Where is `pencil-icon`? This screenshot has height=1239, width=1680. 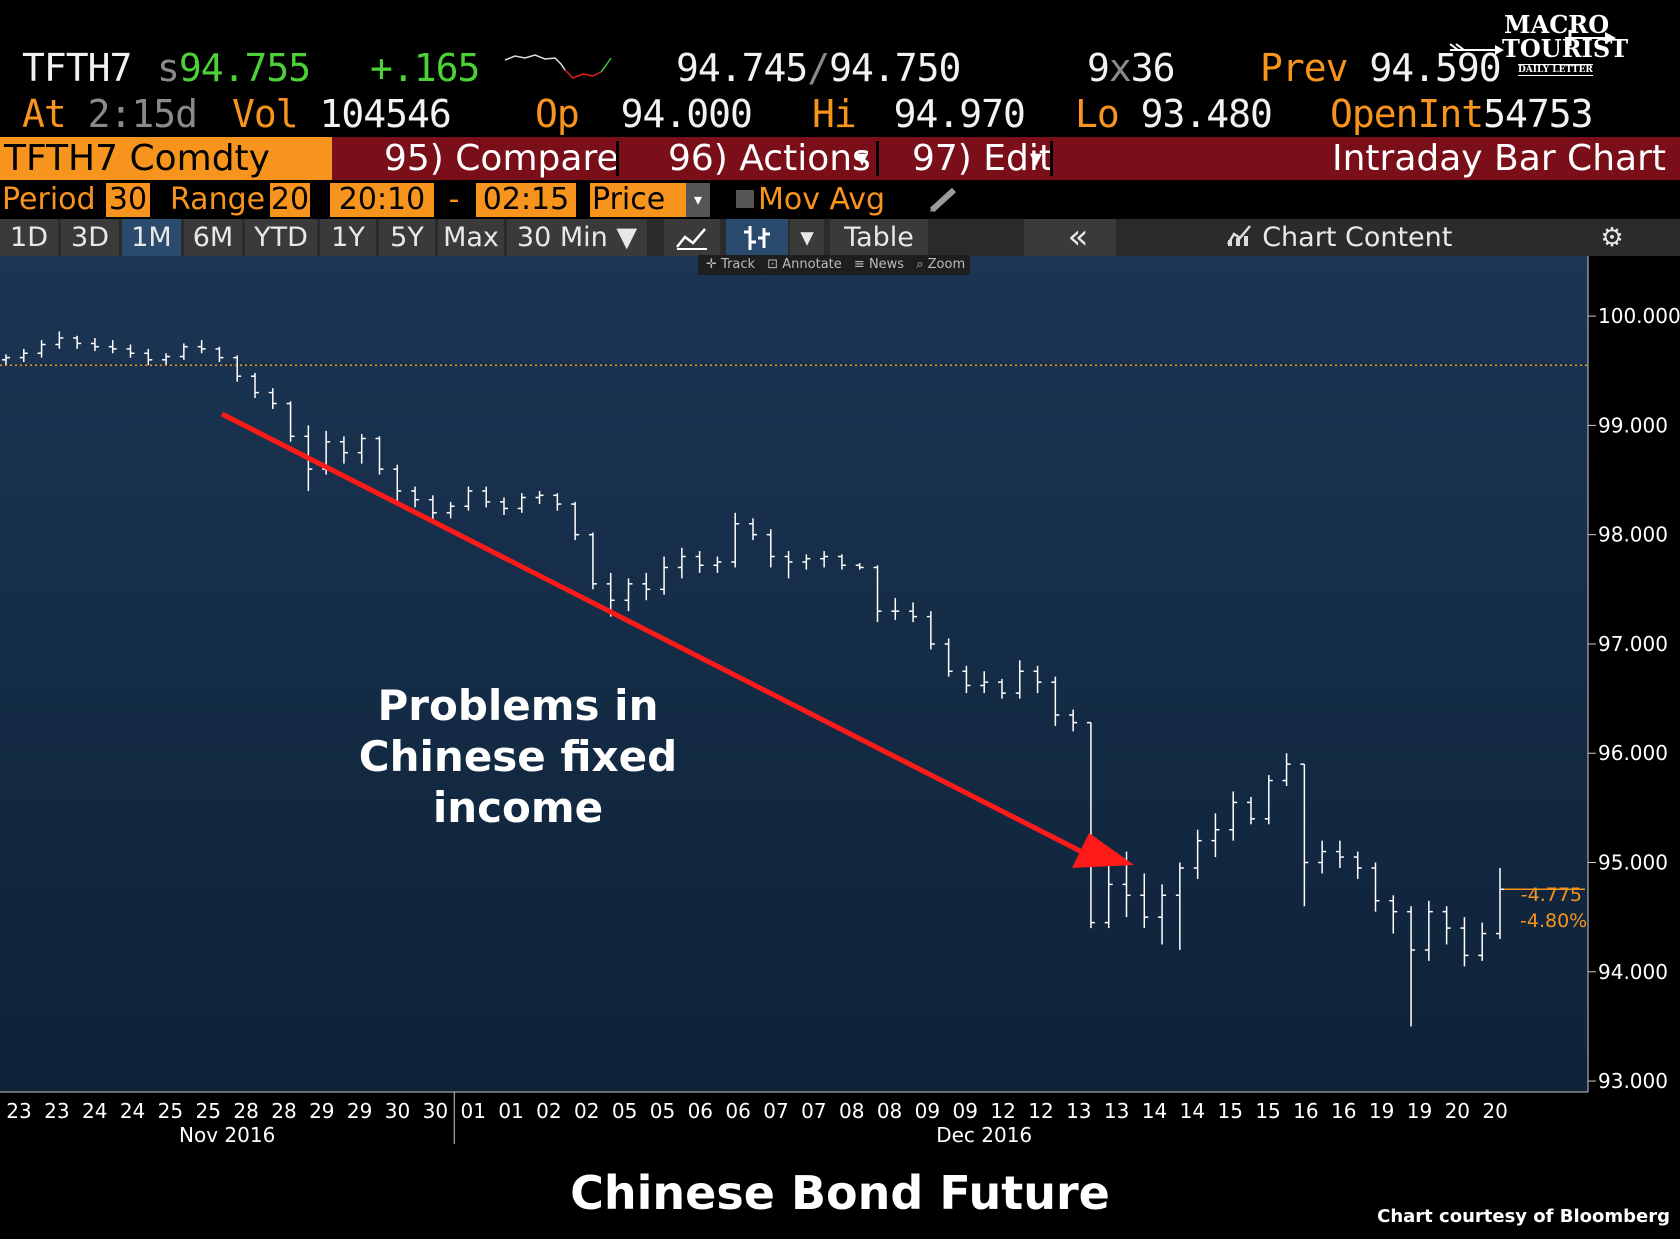 pencil-icon is located at coordinates (944, 199).